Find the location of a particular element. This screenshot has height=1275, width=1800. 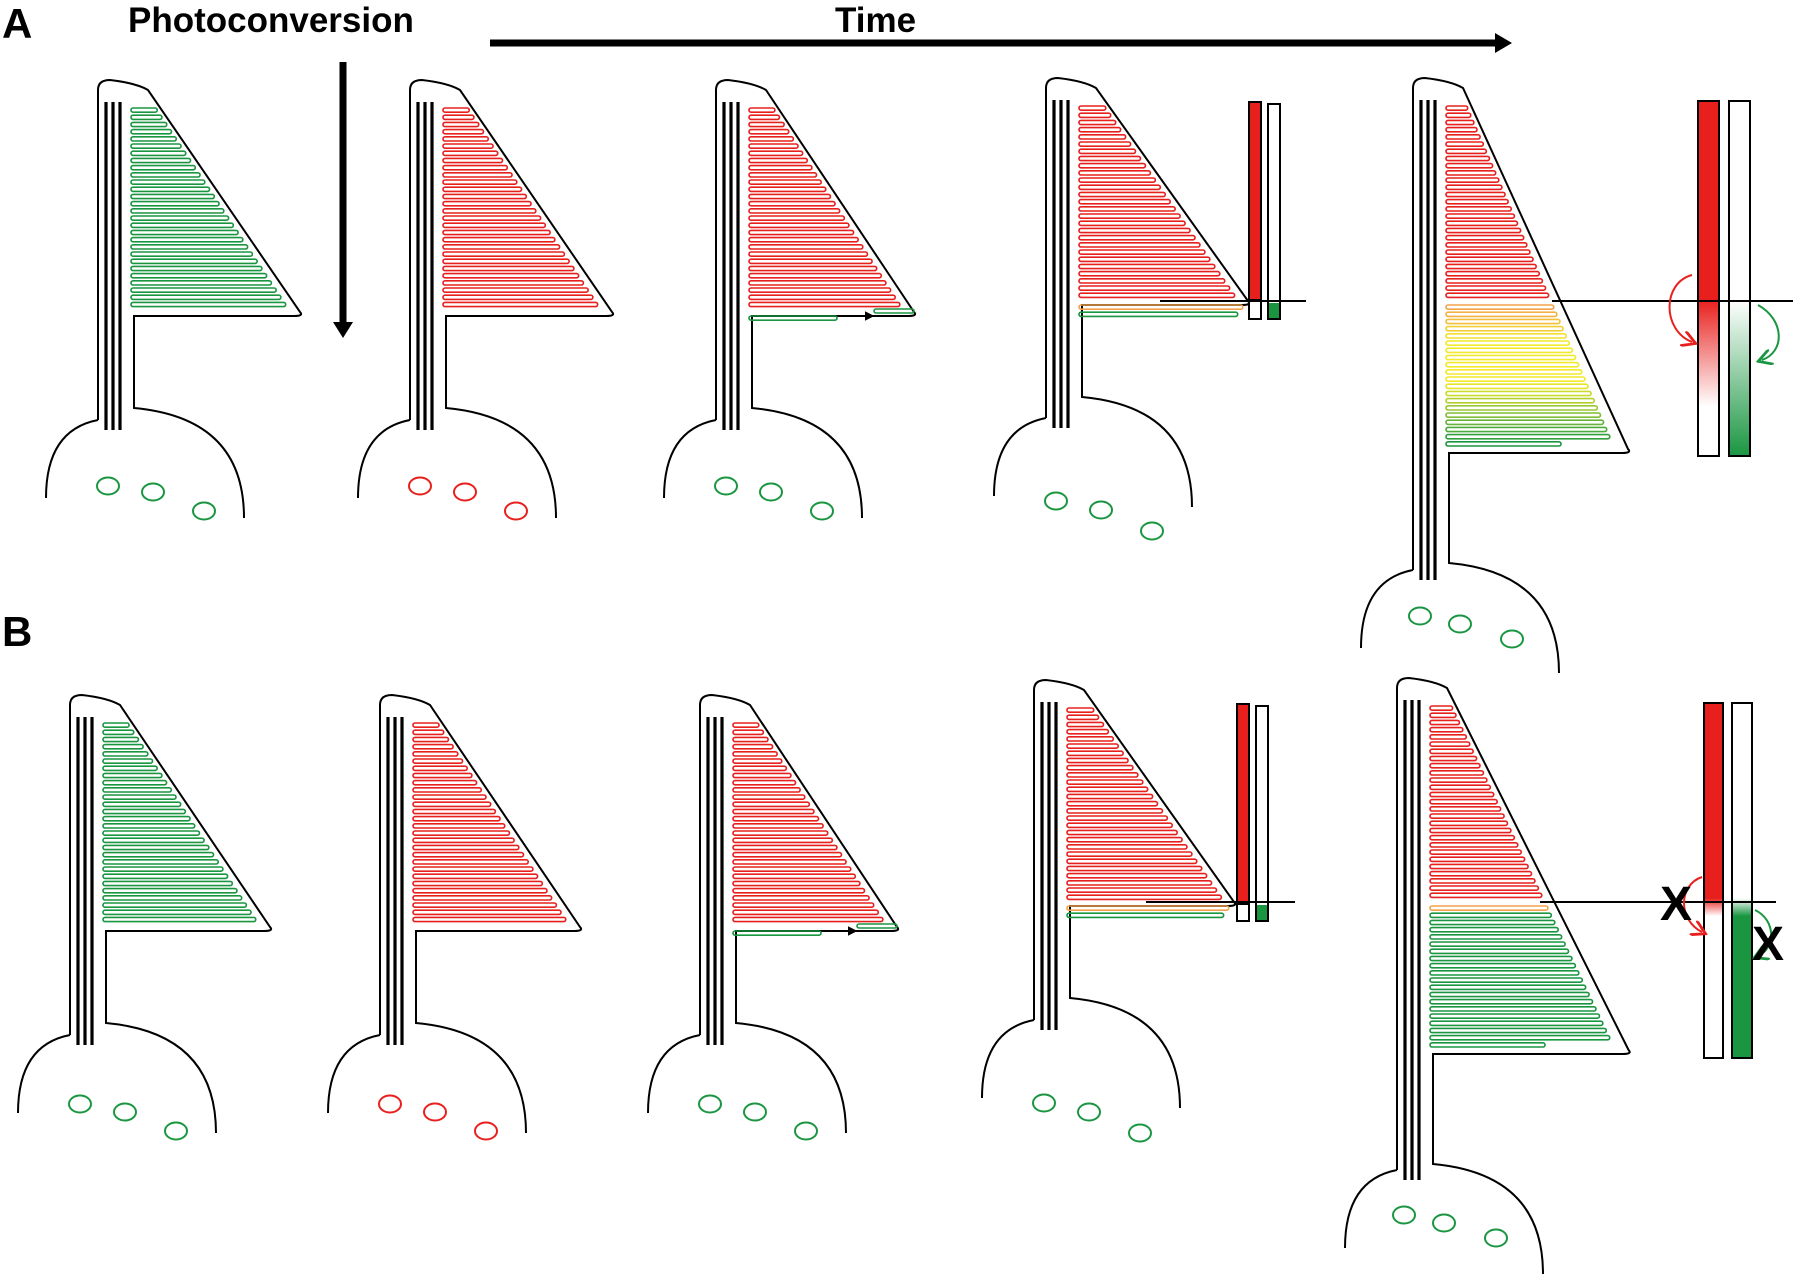

green-signal-bar is located at coordinates (1739, 278).